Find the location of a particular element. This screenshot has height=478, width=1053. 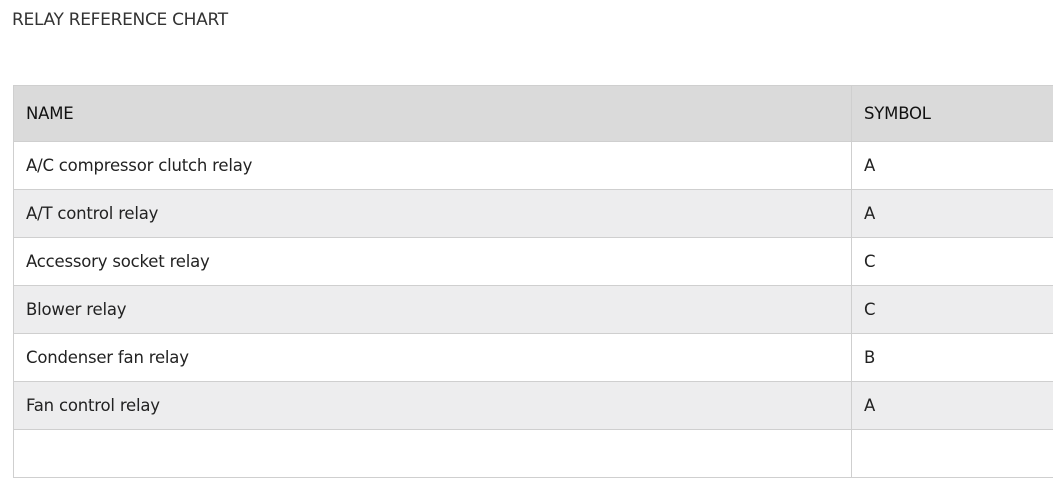

symbol-cell: B is located at coordinates (952, 358).